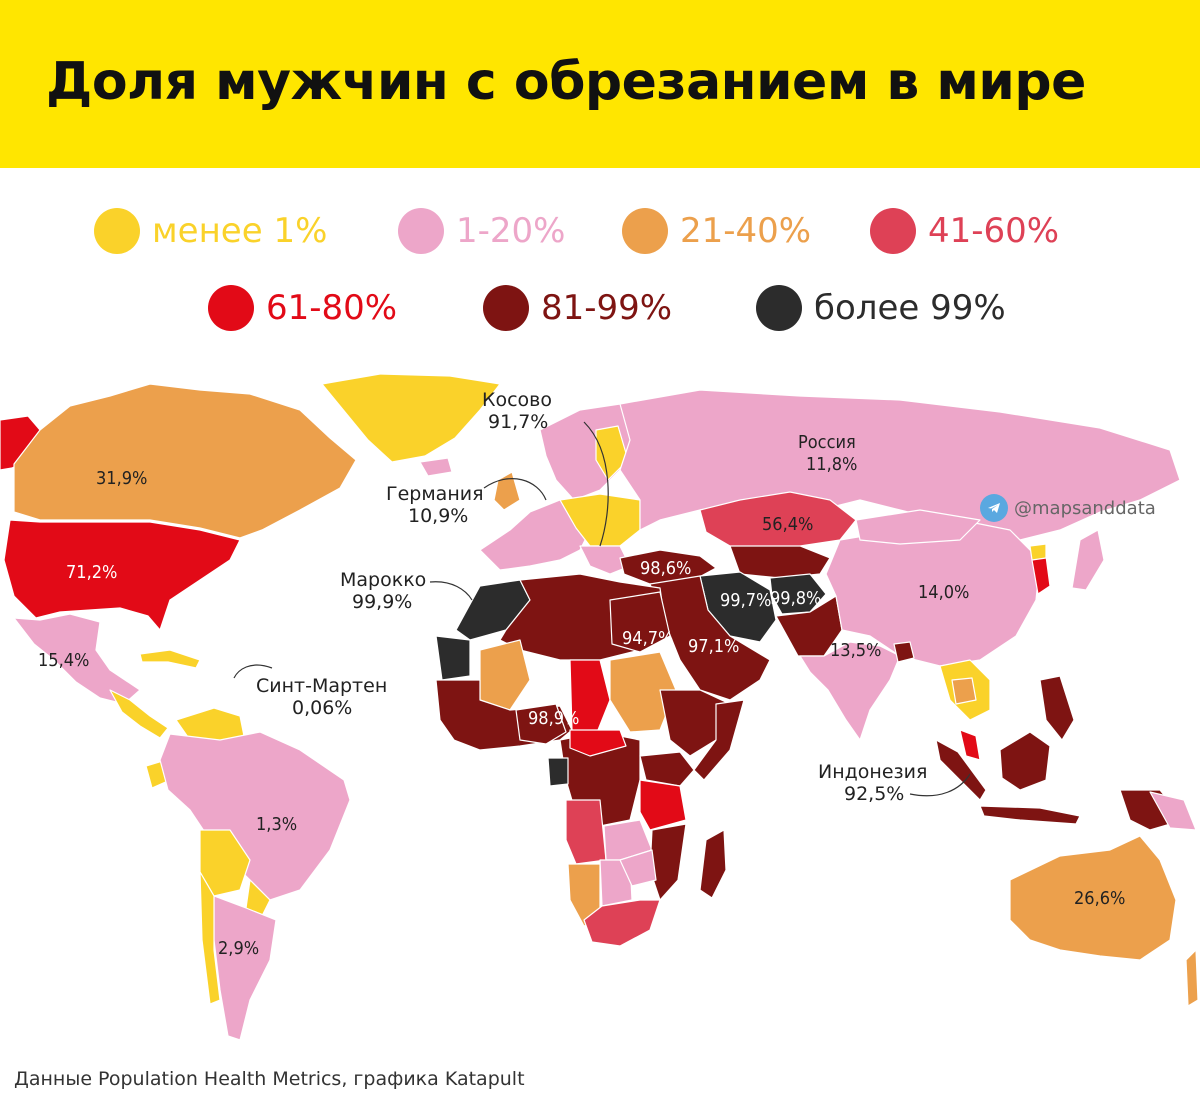  What do you see at coordinates (647, 638) in the screenshot?
I see `label-egypt: 94,7%` at bounding box center [647, 638].